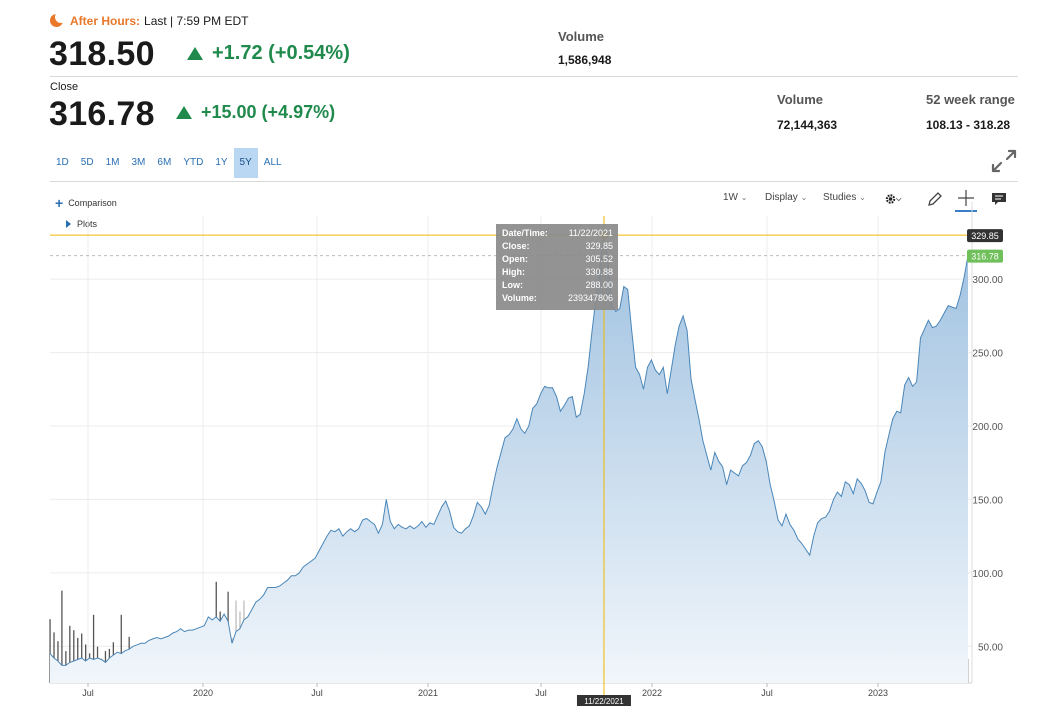 The image size is (1054, 715). What do you see at coordinates (281, 53) in the screenshot?
I see `after-hours-change-text: +1.72 (+0.54%)` at bounding box center [281, 53].